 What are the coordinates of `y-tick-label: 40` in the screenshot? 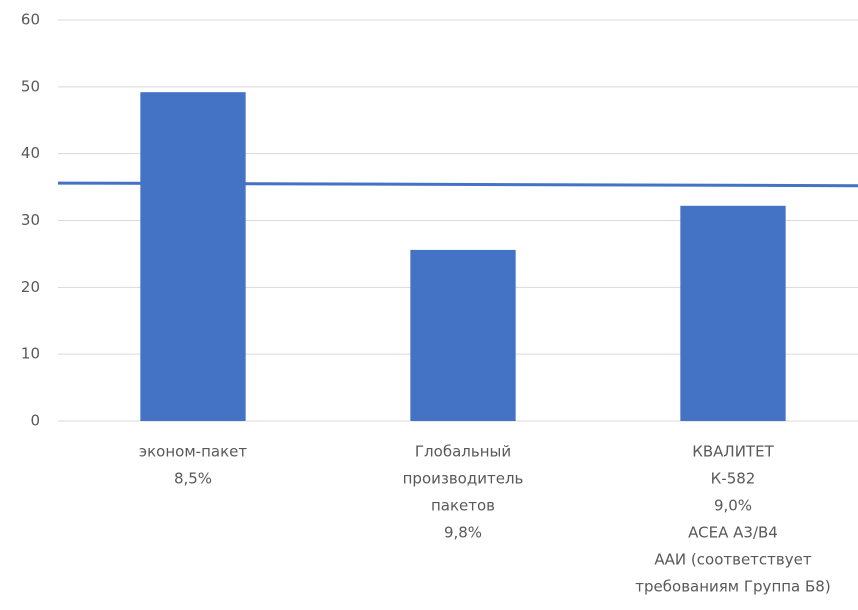 It's located at (30, 153).